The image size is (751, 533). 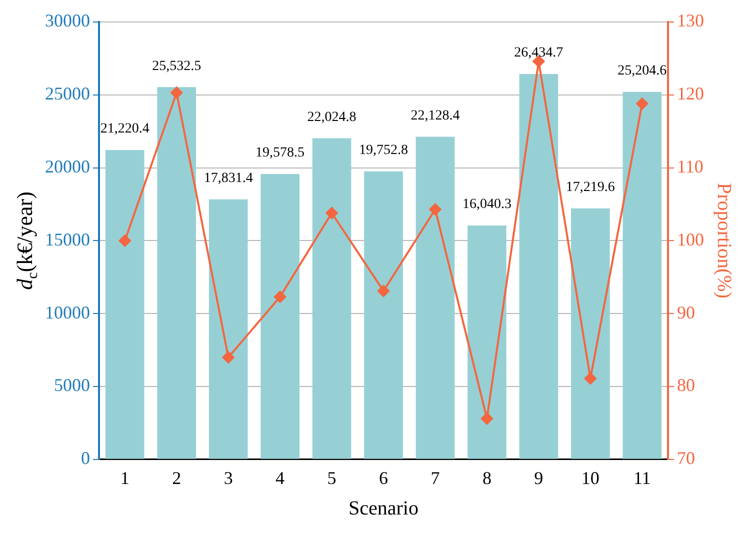 What do you see at coordinates (642, 71) in the screenshot?
I see `data-label: 25,204.6` at bounding box center [642, 71].